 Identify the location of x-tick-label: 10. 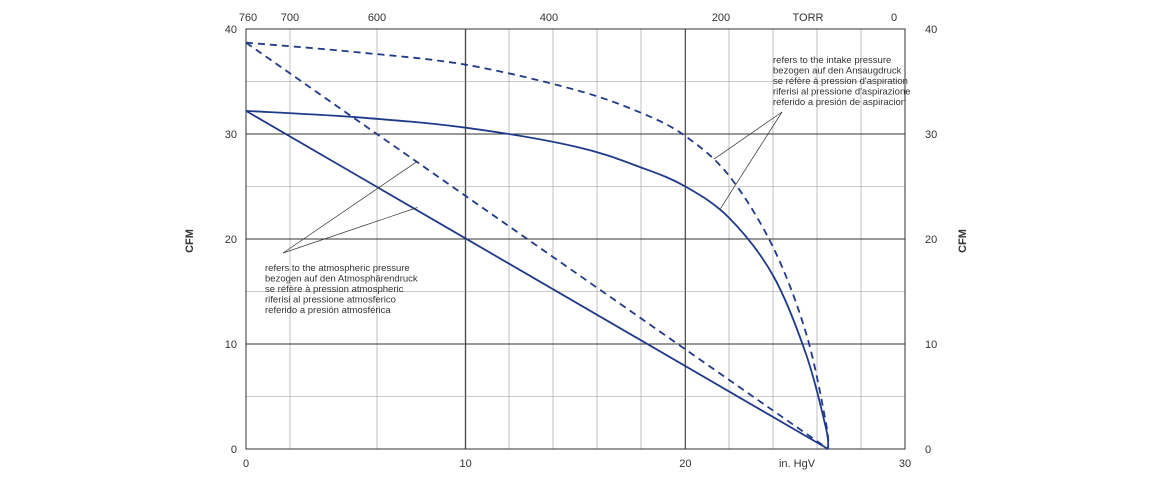
(466, 464).